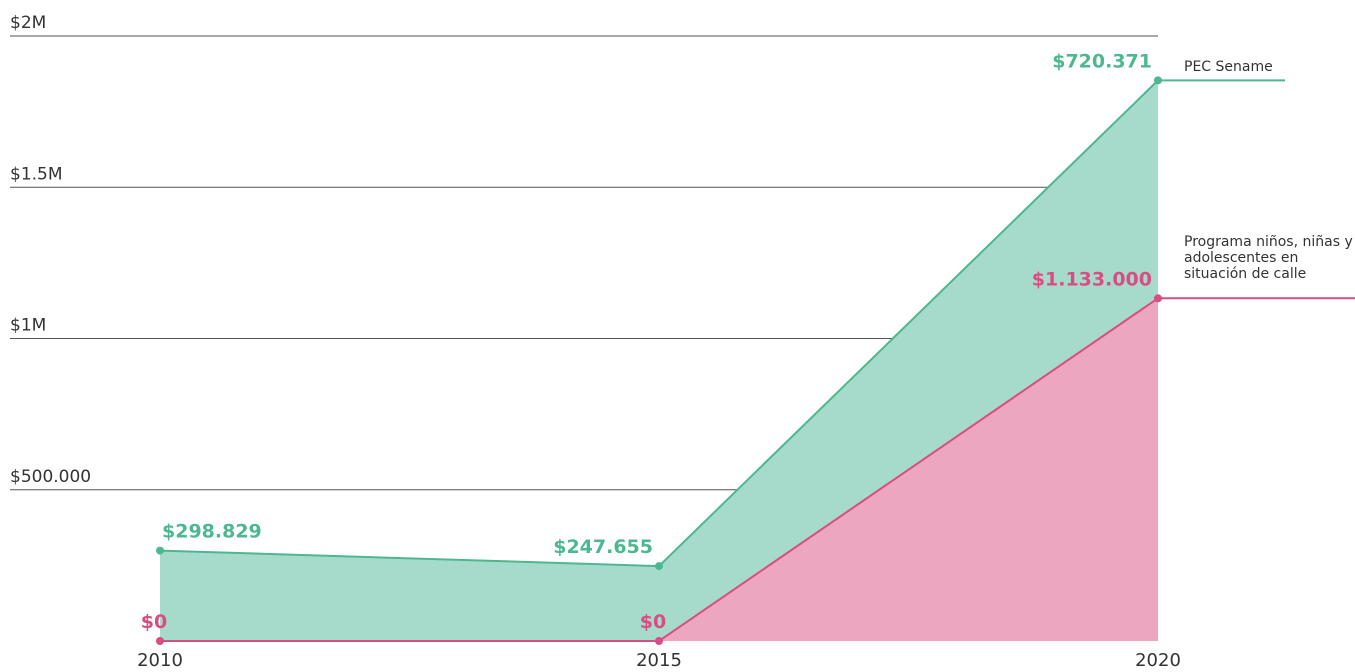  What do you see at coordinates (50, 477) in the screenshot?
I see `y-tick-label: $500.000` at bounding box center [50, 477].